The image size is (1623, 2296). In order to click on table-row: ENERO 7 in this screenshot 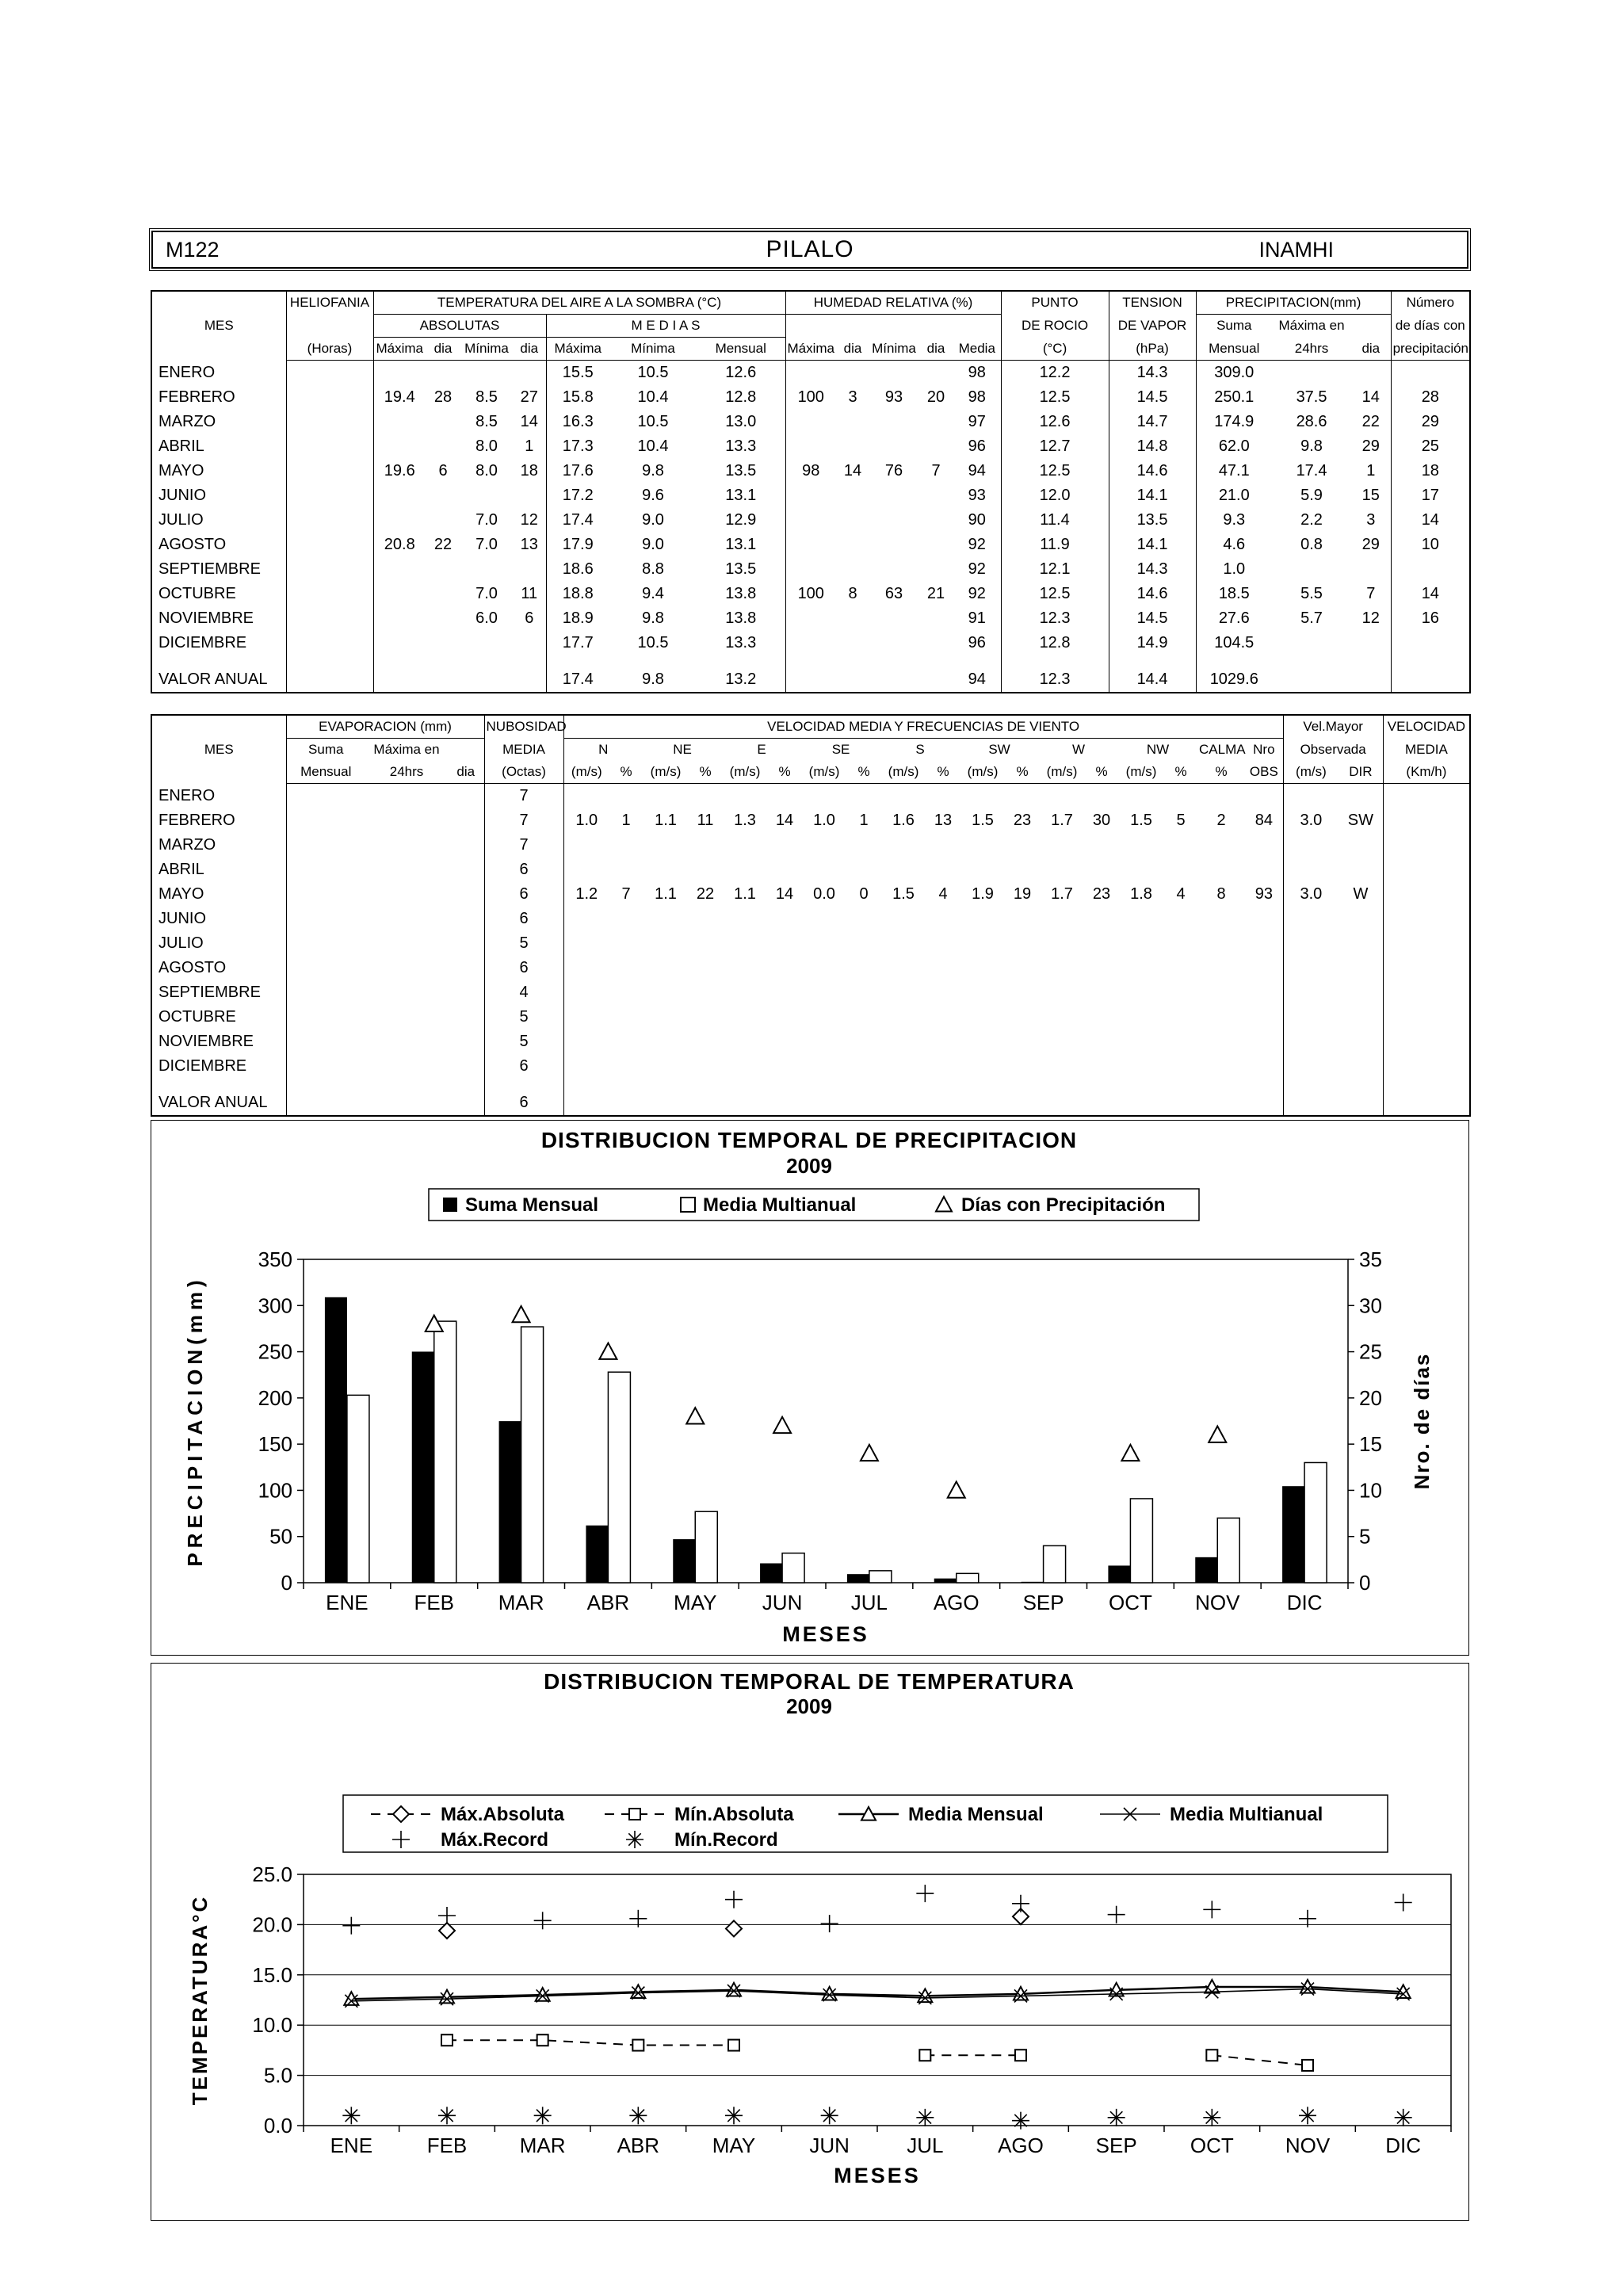, I will do `click(811, 796)`.